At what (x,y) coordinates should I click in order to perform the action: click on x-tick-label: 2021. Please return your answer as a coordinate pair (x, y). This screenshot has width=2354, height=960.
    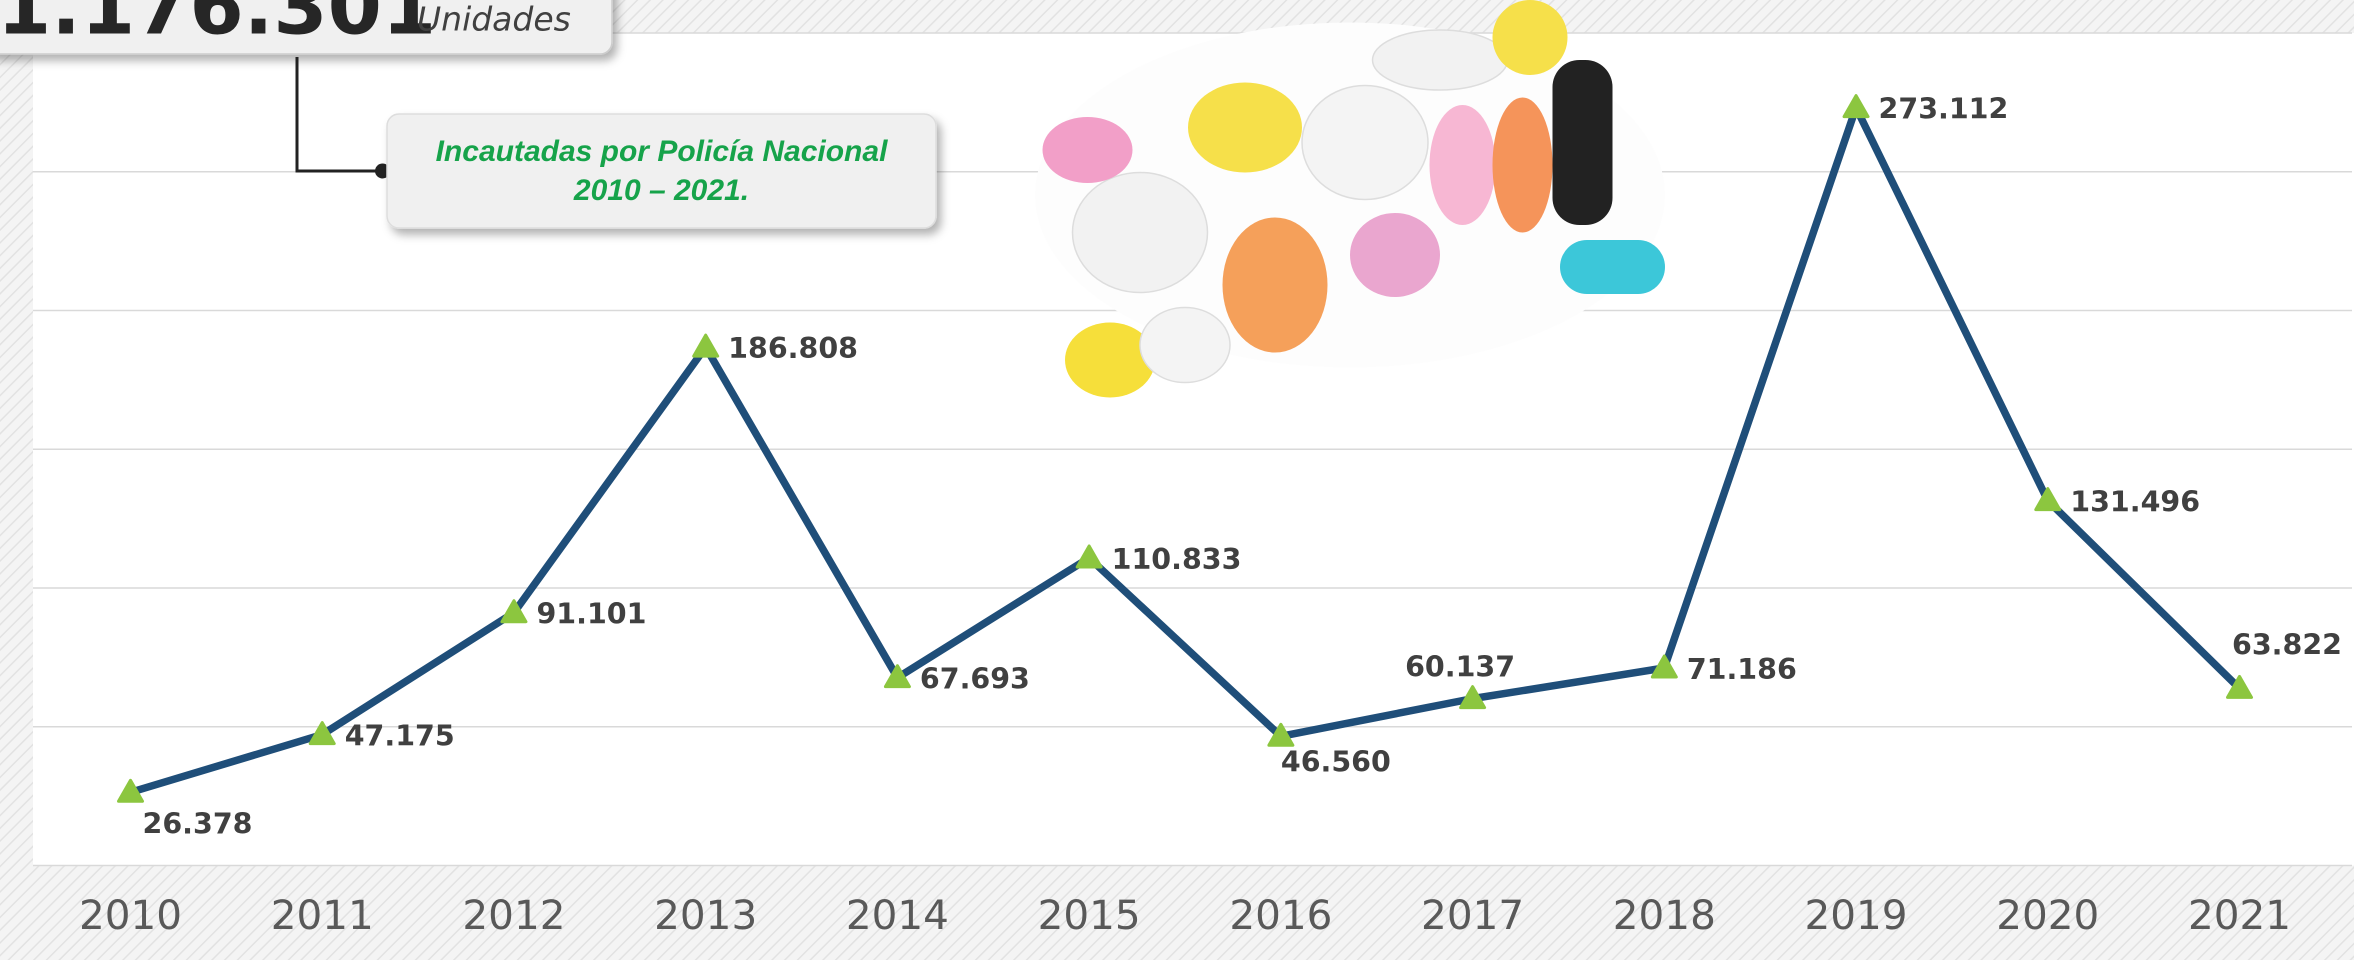
    Looking at the image, I should click on (2239, 915).